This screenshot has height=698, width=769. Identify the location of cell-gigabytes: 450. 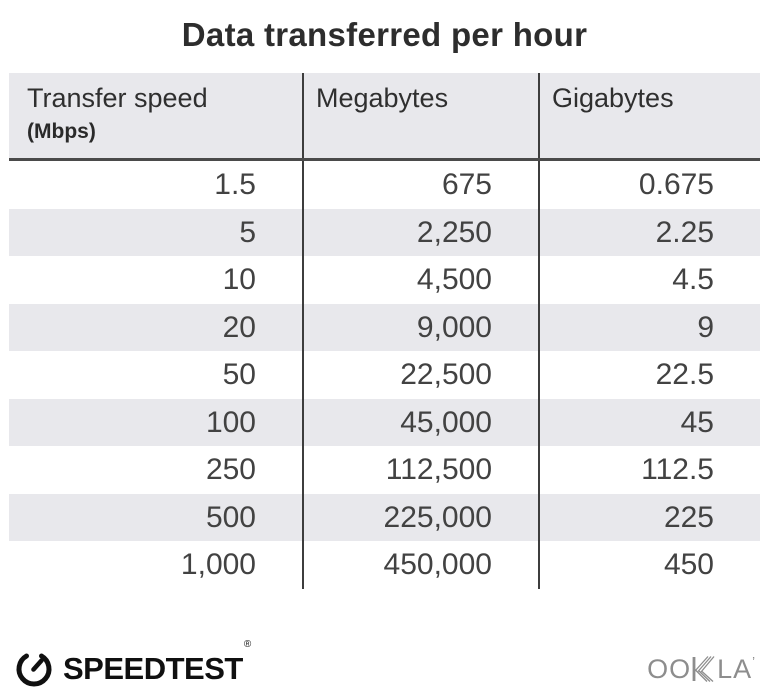
(649, 565).